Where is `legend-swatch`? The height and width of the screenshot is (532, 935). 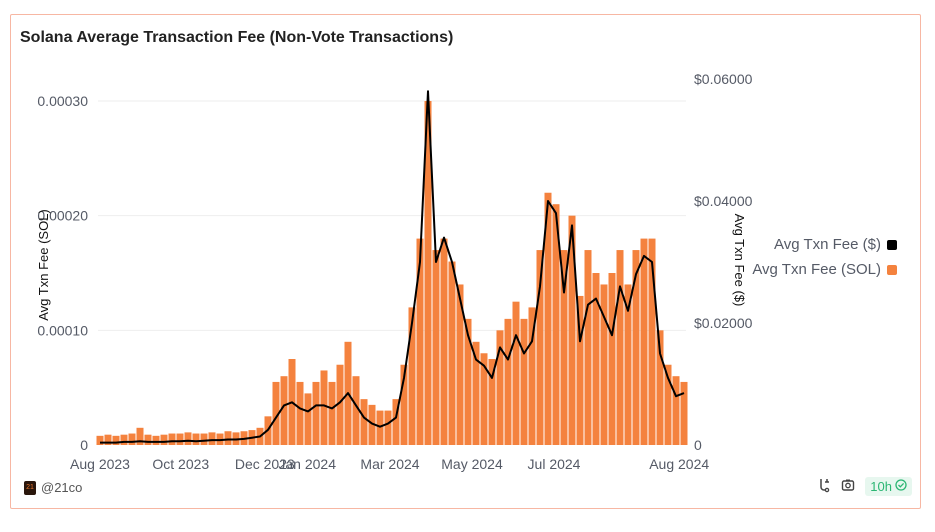 legend-swatch is located at coordinates (892, 269).